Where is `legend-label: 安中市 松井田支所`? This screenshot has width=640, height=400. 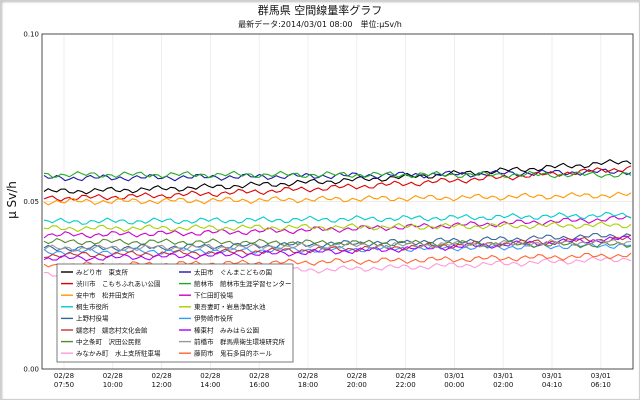 legend-label: 安中市 松井田支所 is located at coordinates (105, 295).